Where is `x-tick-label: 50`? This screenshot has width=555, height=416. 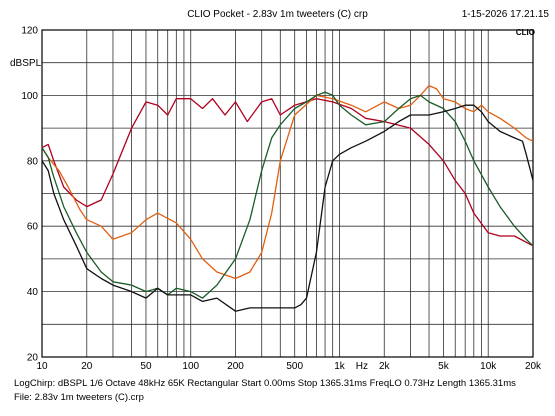 x-tick-label: 50 is located at coordinates (146, 366).